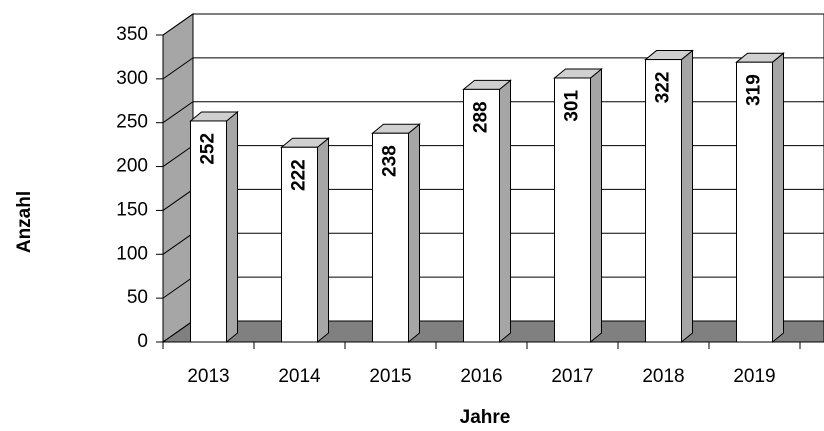  Describe the element at coordinates (208, 149) in the screenshot. I see `data-label: 252` at that location.